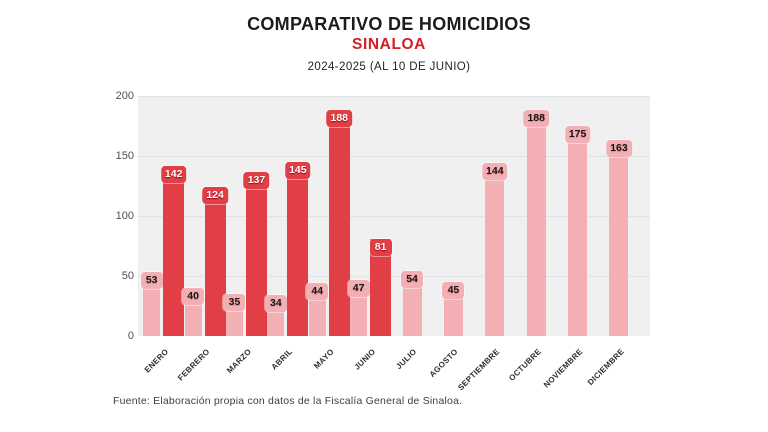  I want to click on month-group: 175, so click(577, 216).